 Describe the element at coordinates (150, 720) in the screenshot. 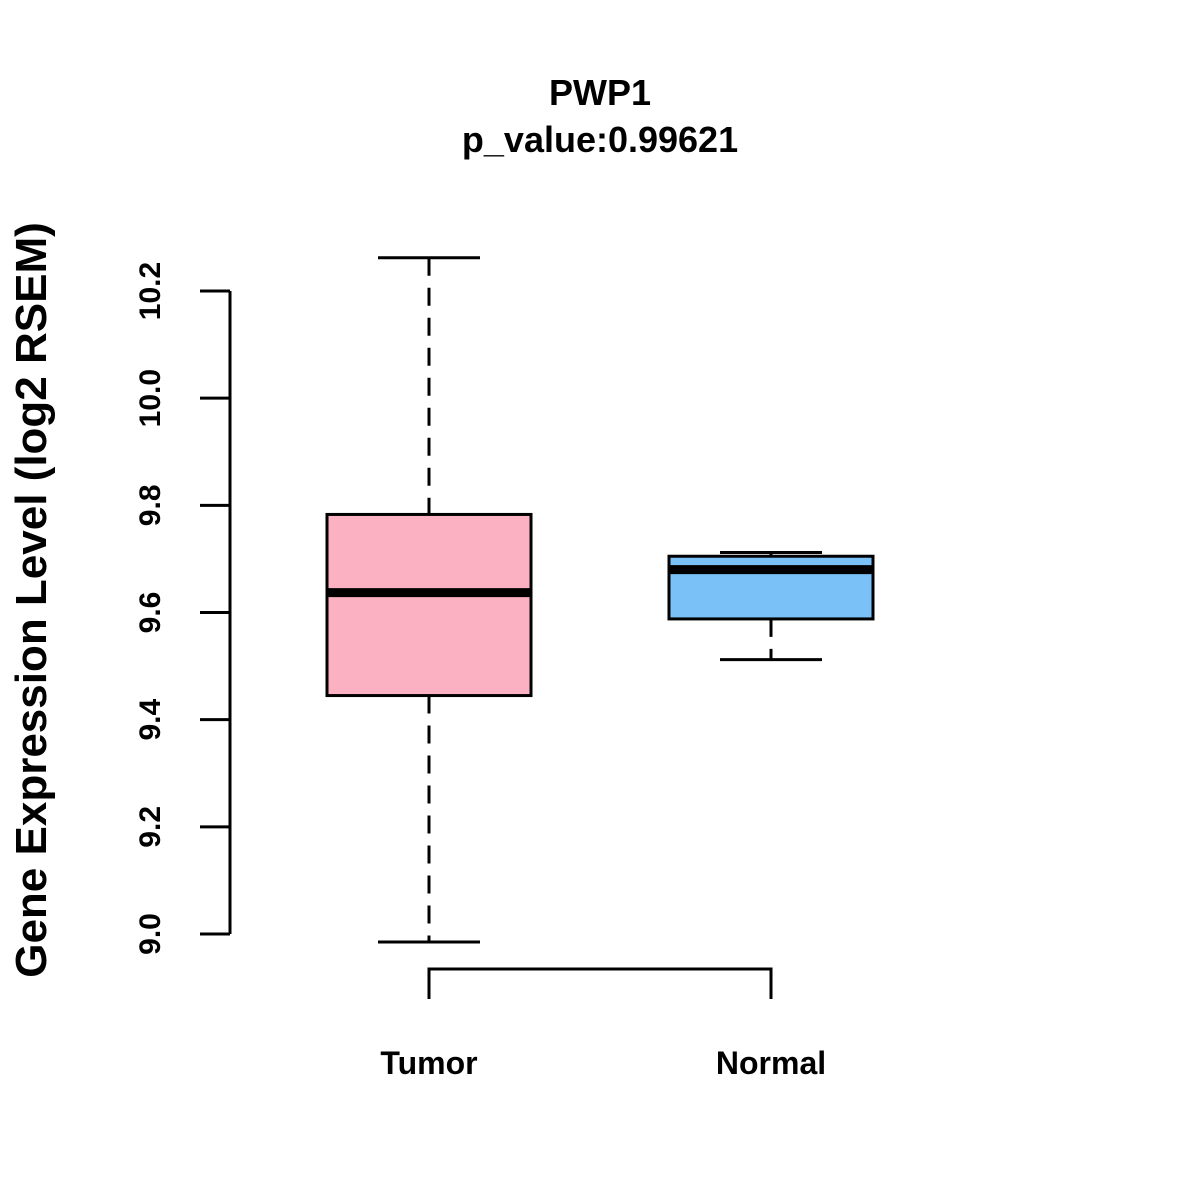

I see `y-tick-label: 9.4` at that location.